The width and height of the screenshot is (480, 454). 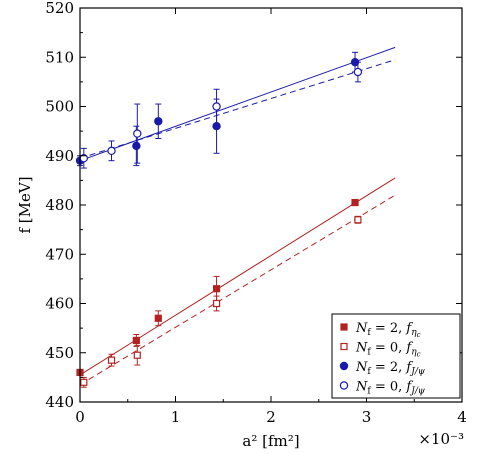 I want to click on data-point-s1-p1, so click(x=111, y=360).